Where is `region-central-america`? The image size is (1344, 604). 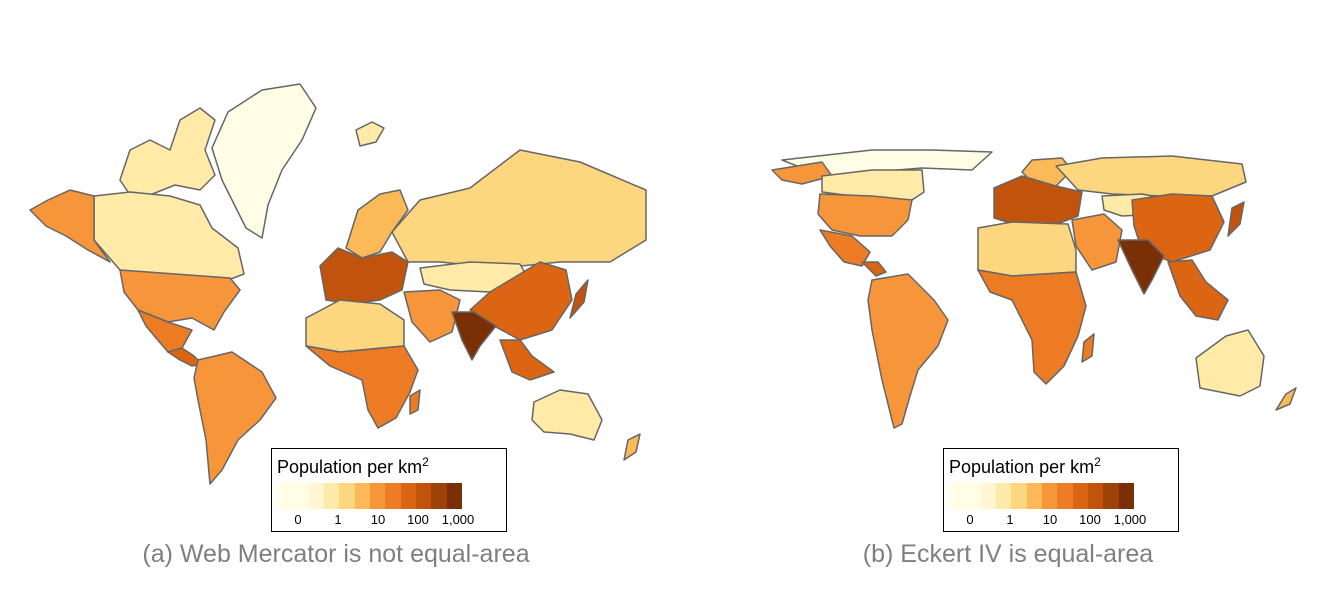
region-central-america is located at coordinates (874, 269).